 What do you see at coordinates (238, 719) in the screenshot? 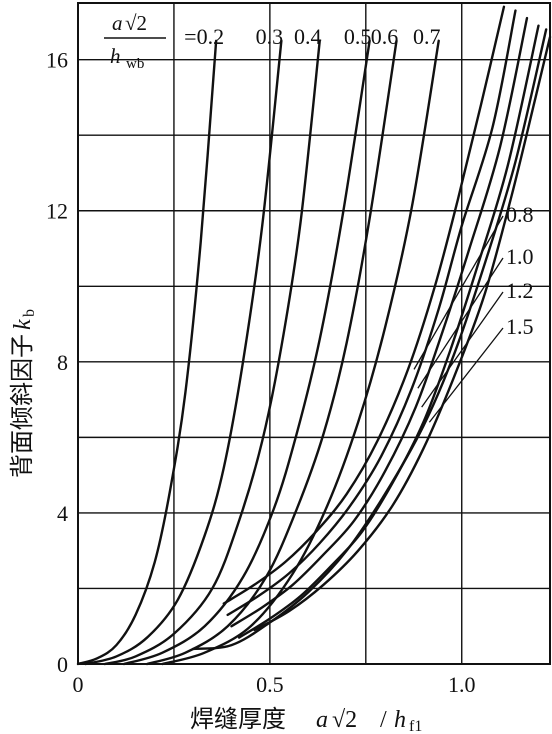
I see `x-axis-title-text: 焊缝厚度` at bounding box center [238, 719].